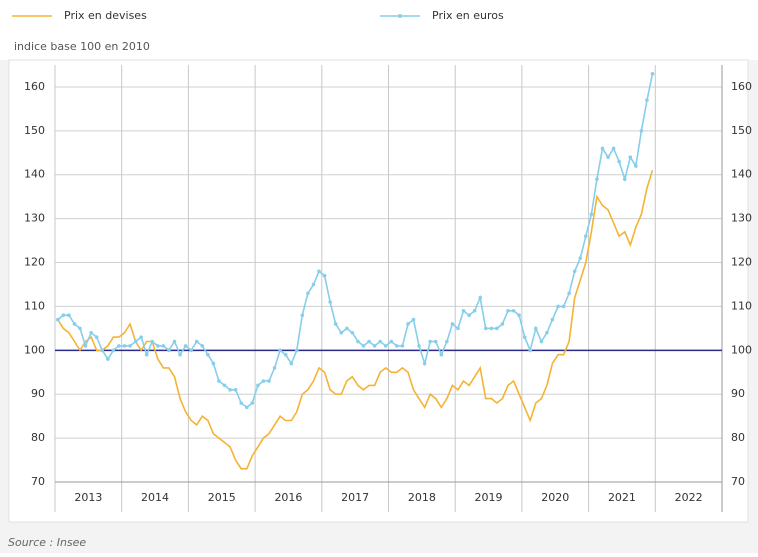 The width and height of the screenshot is (758, 557). I want to click on y-tick-label: 80, so click(38, 437).